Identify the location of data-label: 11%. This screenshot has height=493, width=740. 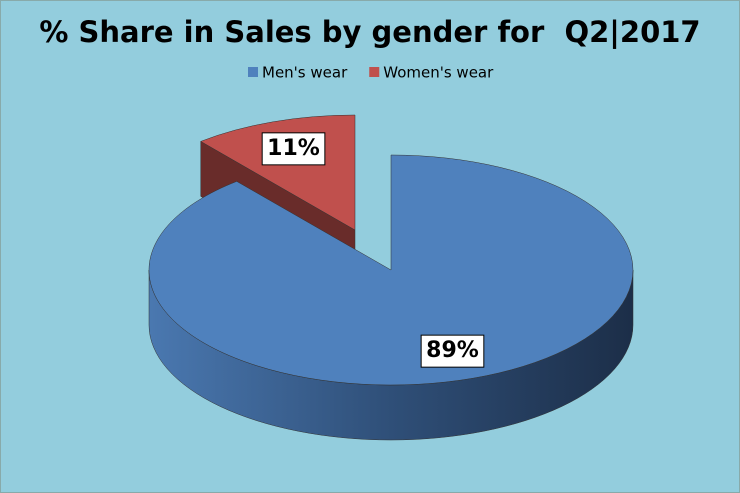
(293, 148).